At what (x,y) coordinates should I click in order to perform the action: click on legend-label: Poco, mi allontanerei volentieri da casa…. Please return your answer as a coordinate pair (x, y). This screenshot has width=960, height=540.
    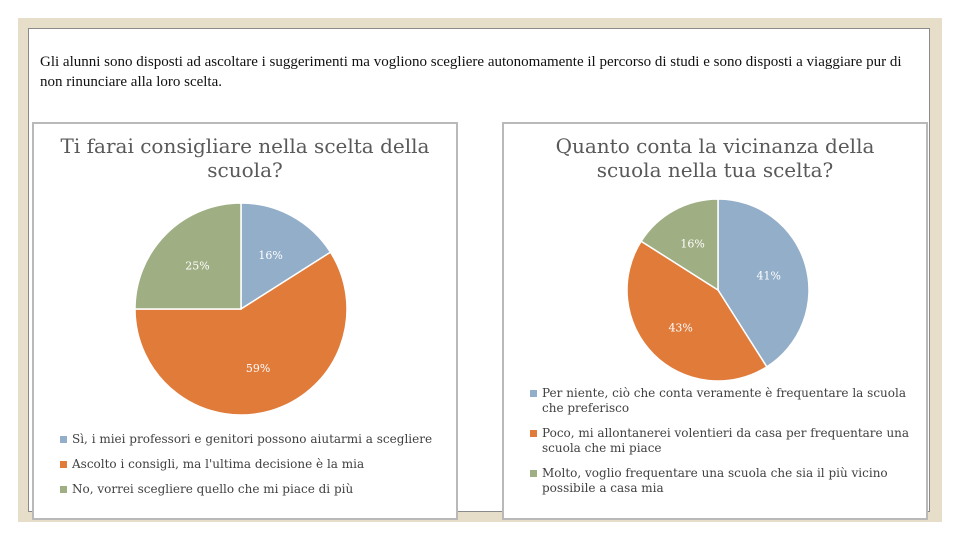
    Looking at the image, I should click on (726, 440).